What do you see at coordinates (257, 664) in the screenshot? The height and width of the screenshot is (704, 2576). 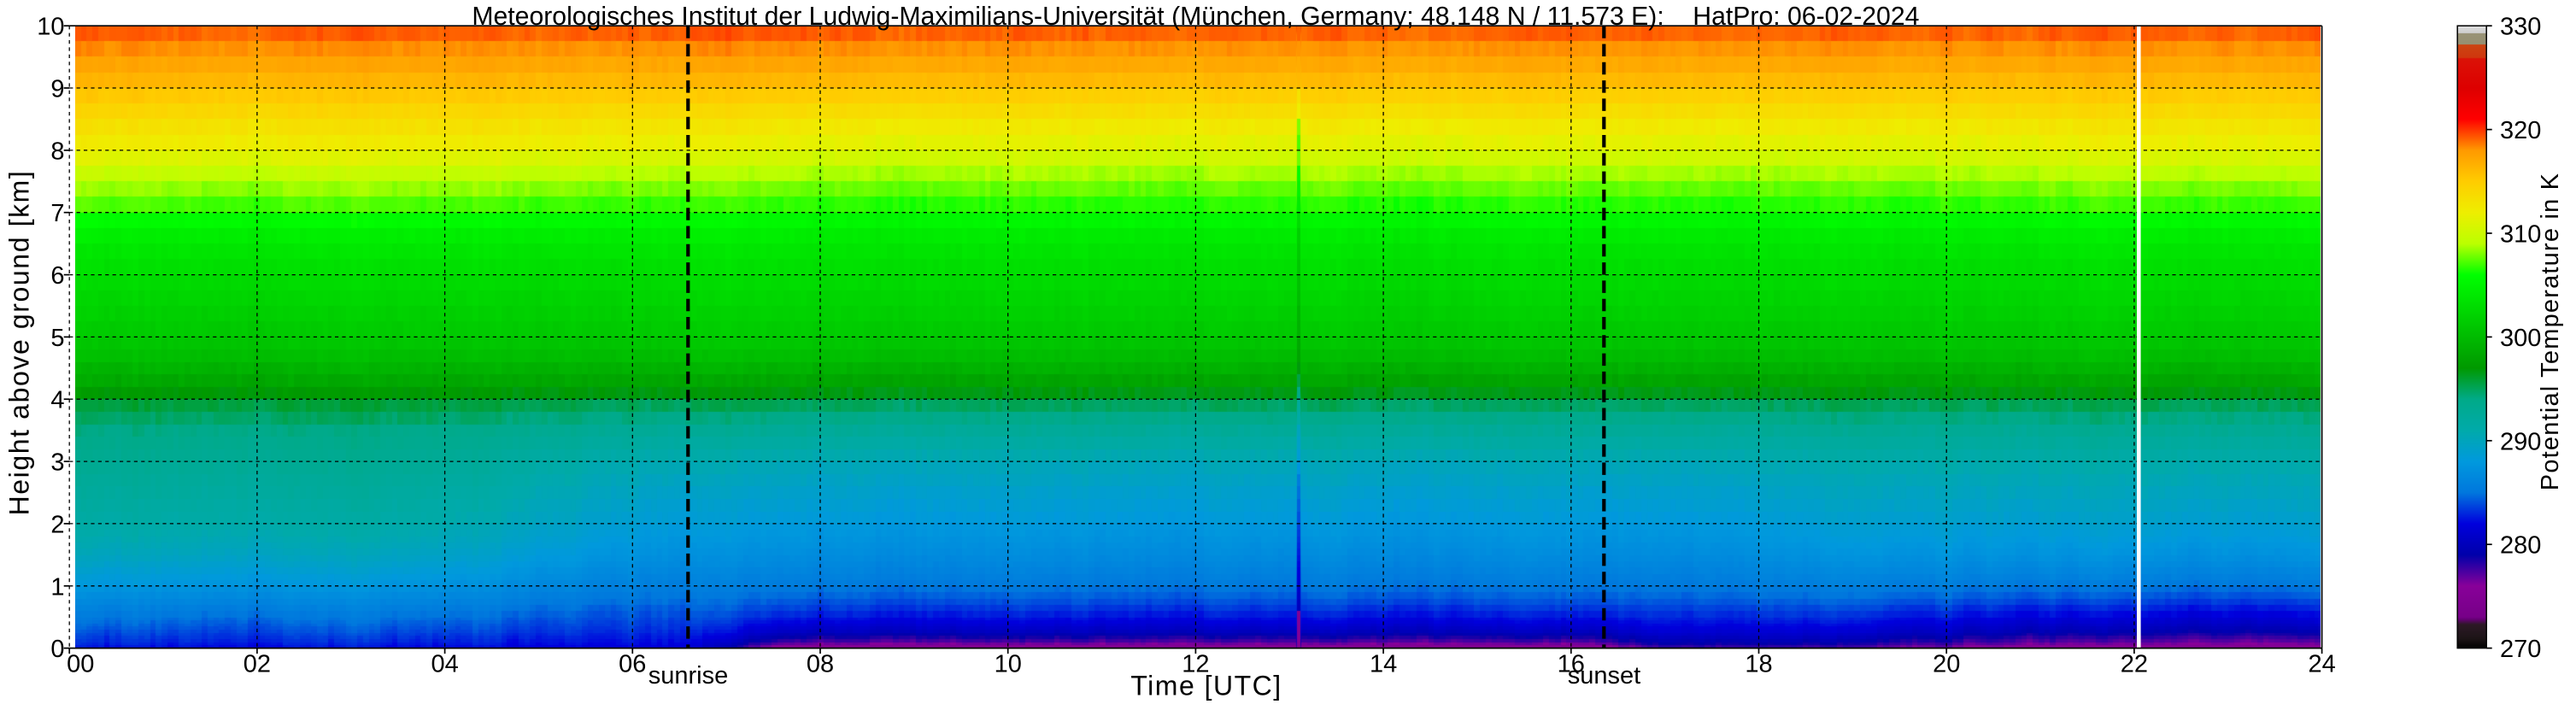 I see `svg-text: 02` at bounding box center [257, 664].